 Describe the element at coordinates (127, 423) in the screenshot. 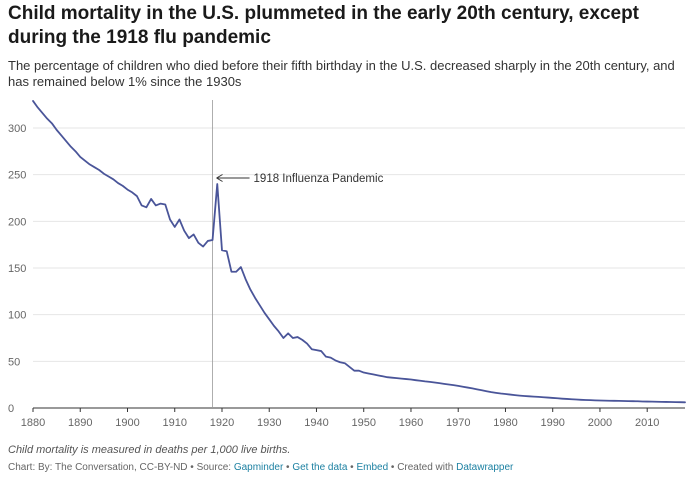

I see `x-tick-label: 1900` at that location.